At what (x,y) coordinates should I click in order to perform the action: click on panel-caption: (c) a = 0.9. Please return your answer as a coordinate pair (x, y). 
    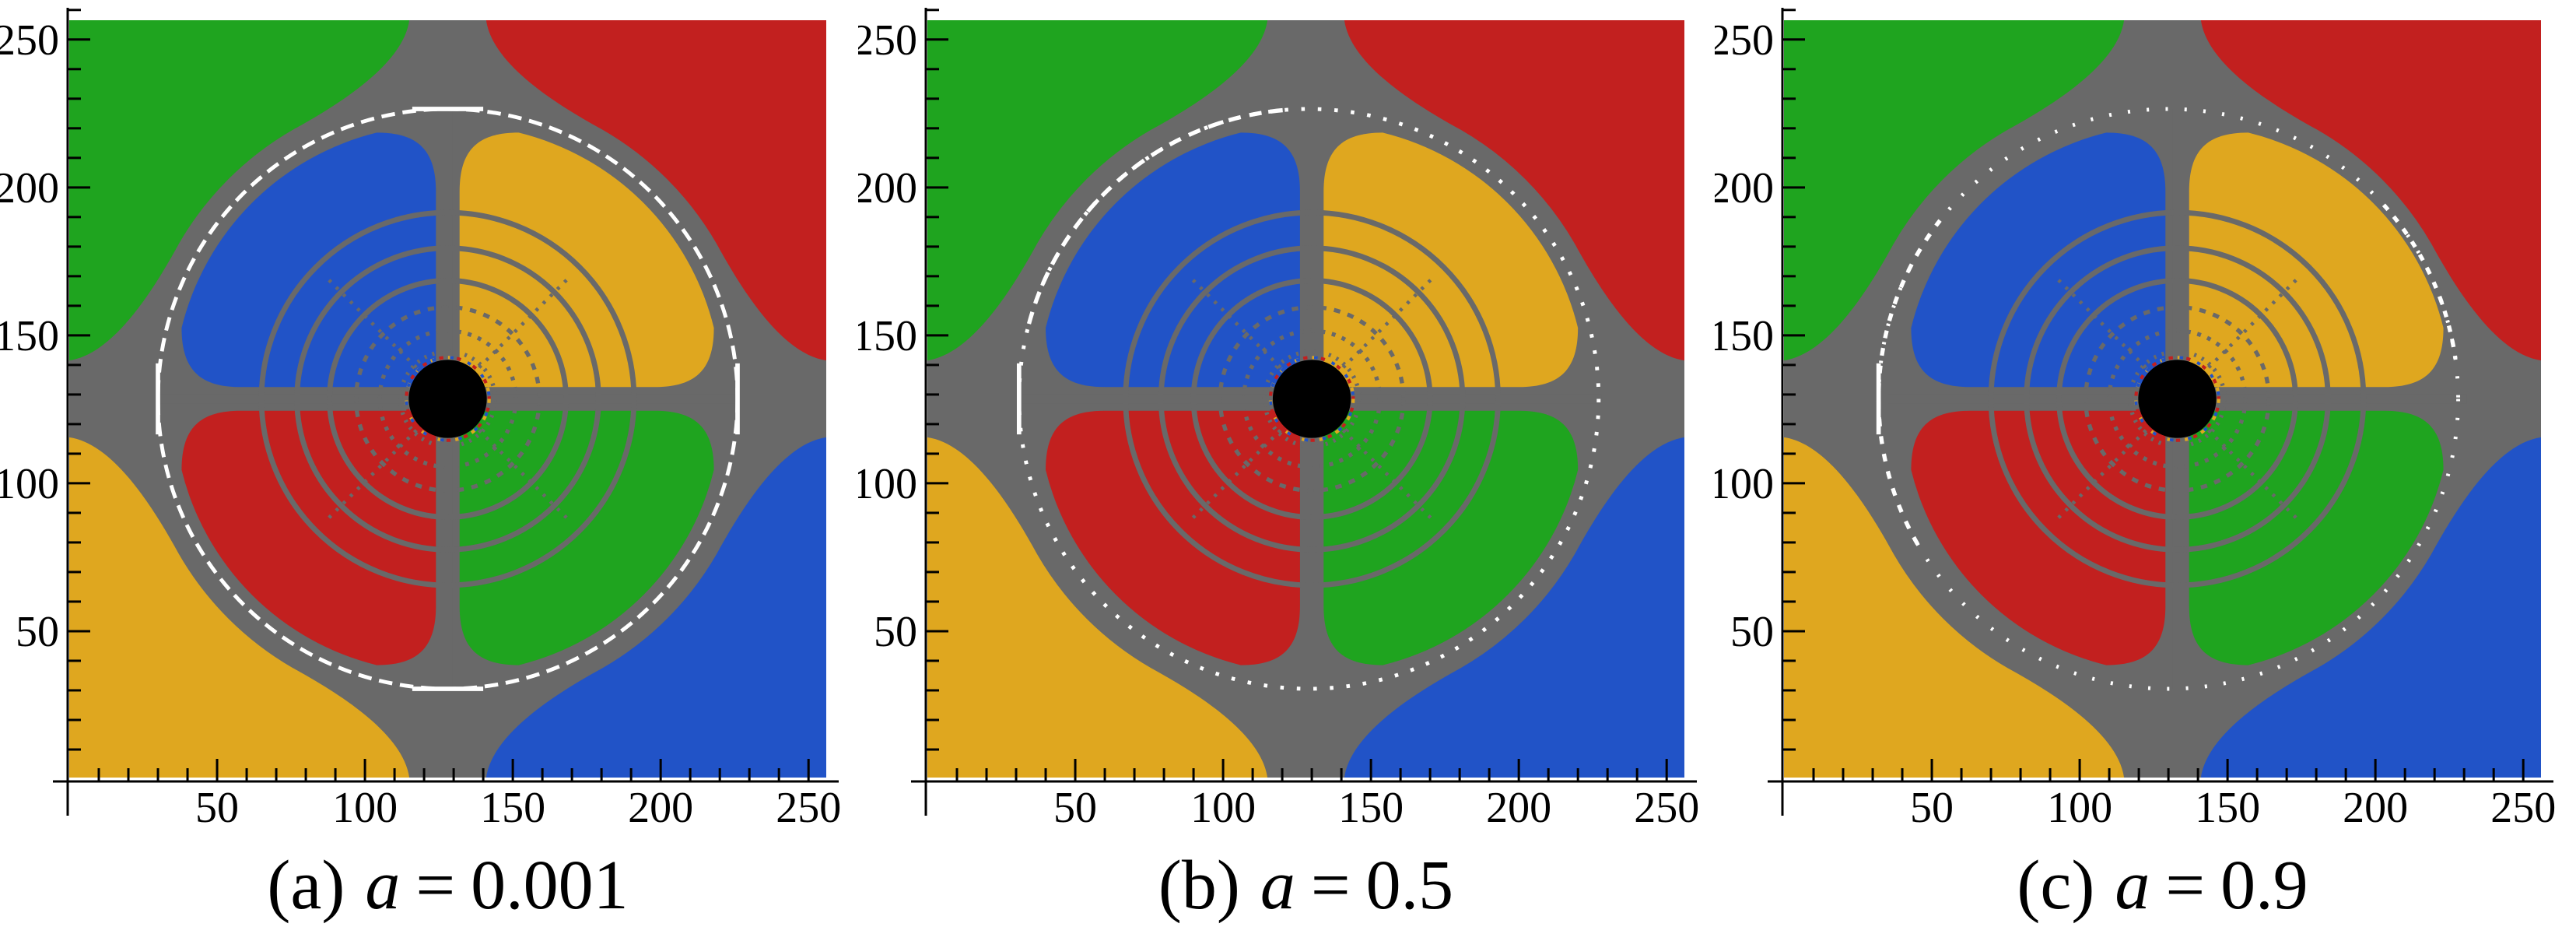
    Looking at the image, I should click on (2162, 885).